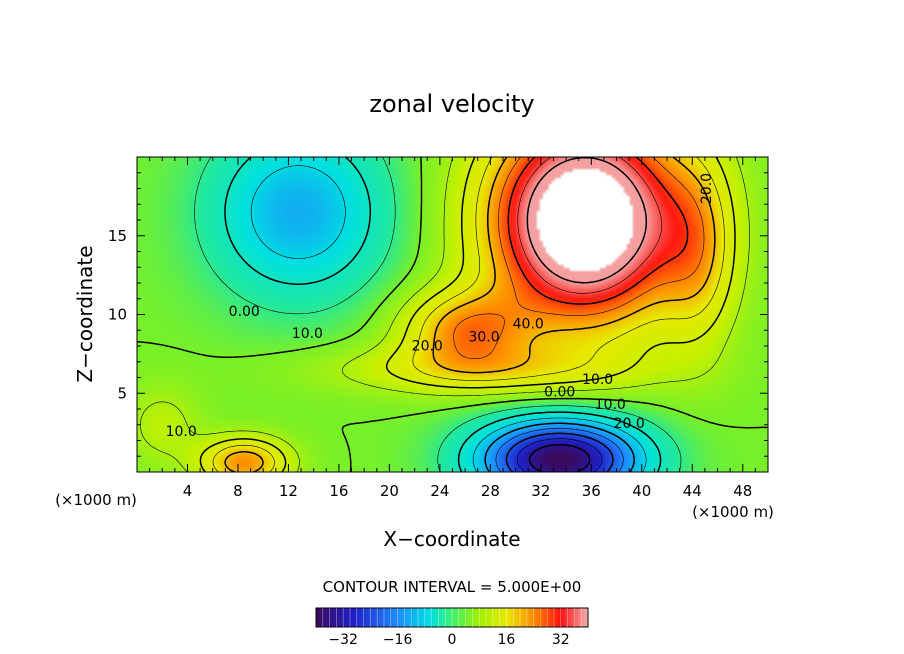 This screenshot has height=654, width=904. I want to click on colorbar-ticks: −32 −16 0 16 32, so click(448, 640).